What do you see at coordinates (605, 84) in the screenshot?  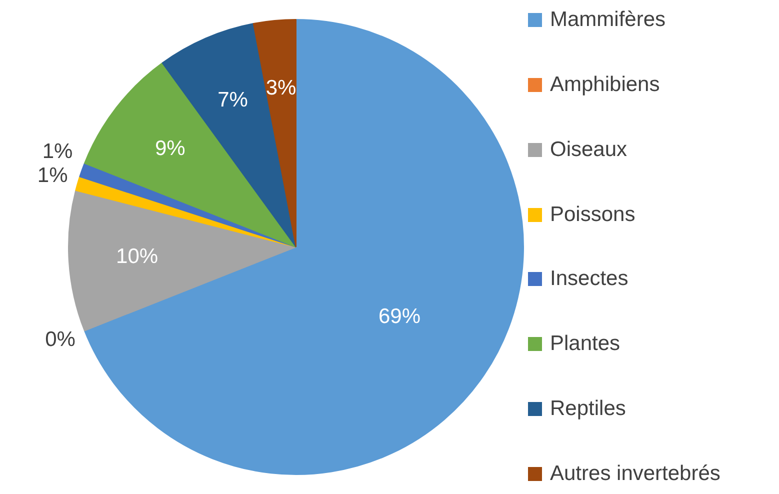 I see `legend-label: Amphibiens` at bounding box center [605, 84].